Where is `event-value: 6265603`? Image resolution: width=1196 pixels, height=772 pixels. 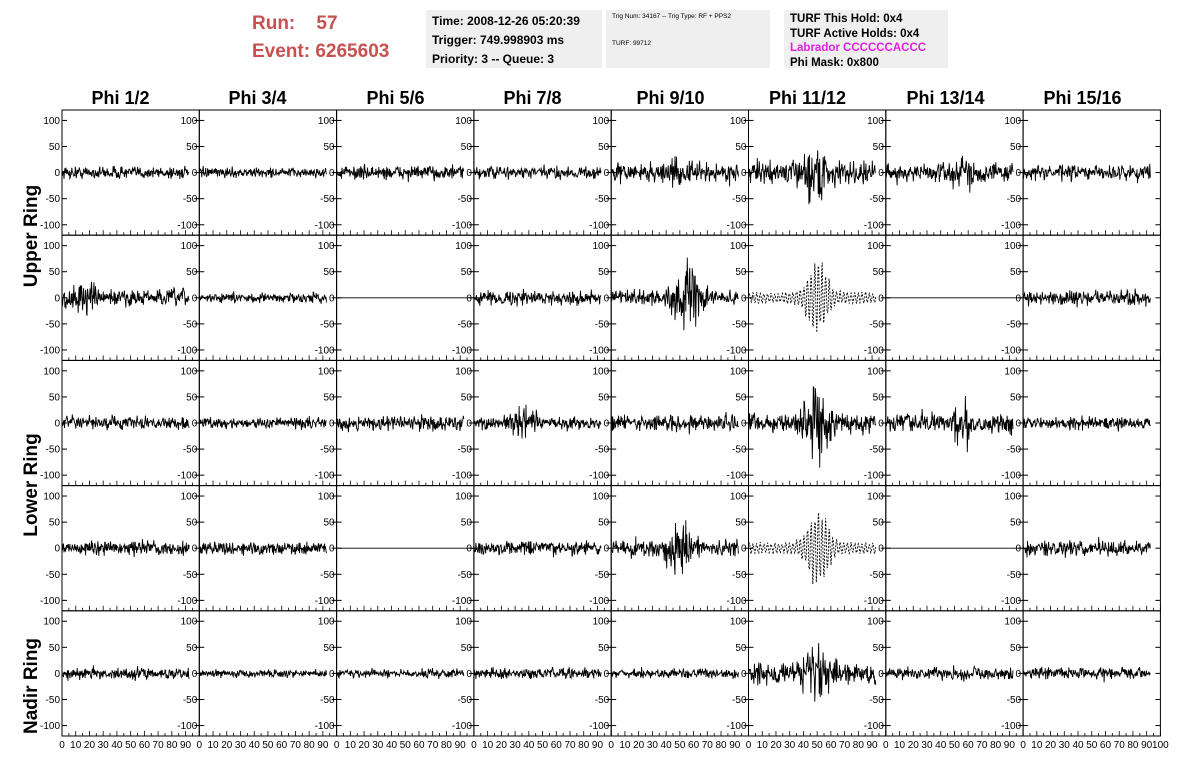
event-value: 6265603 is located at coordinates (352, 51).